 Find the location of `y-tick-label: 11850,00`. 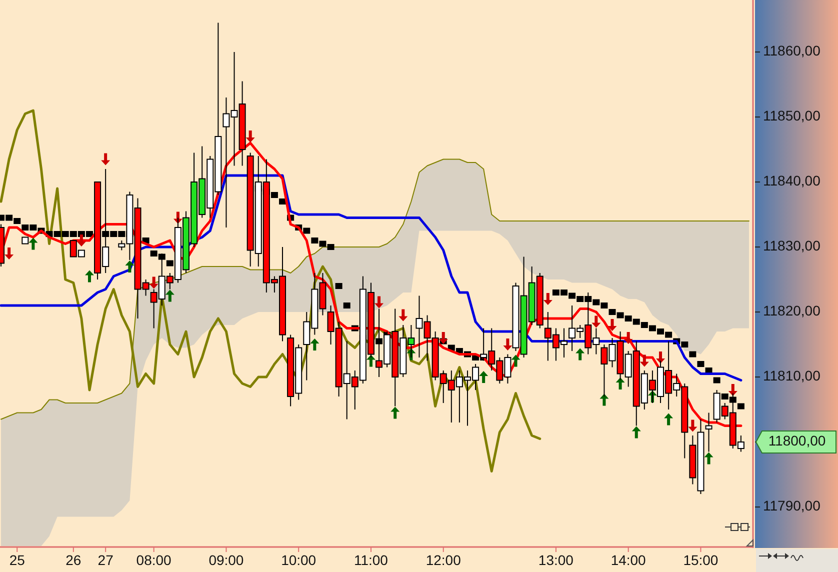

y-tick-label: 11850,00 is located at coordinates (792, 116).